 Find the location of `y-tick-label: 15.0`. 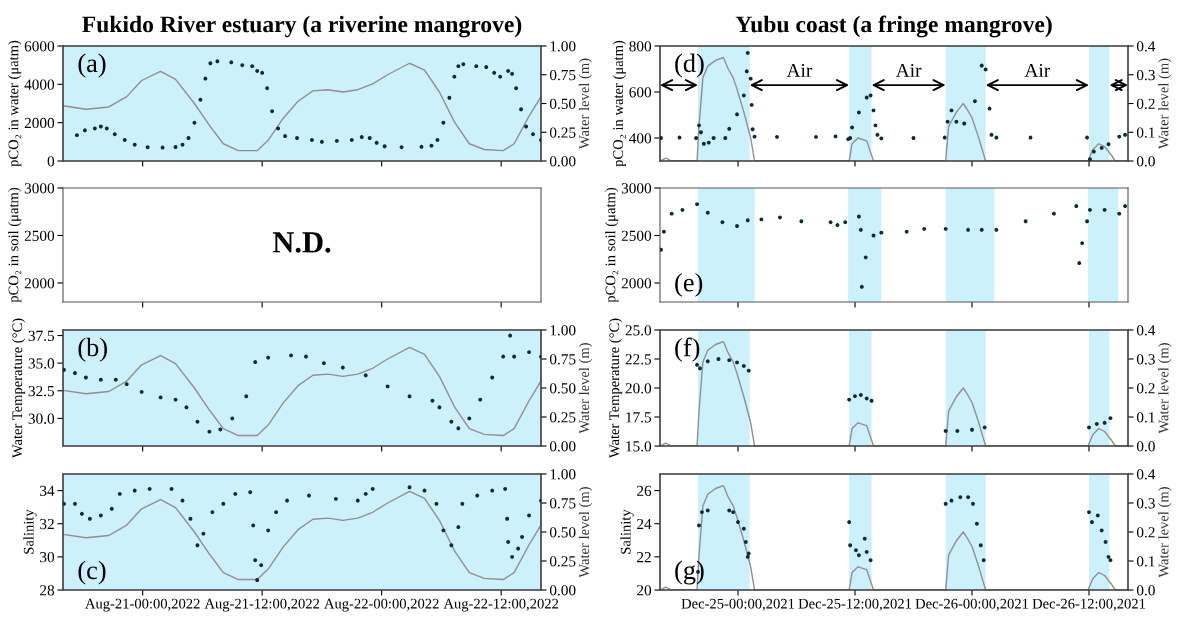

y-tick-label: 15.0 is located at coordinates (639, 446).